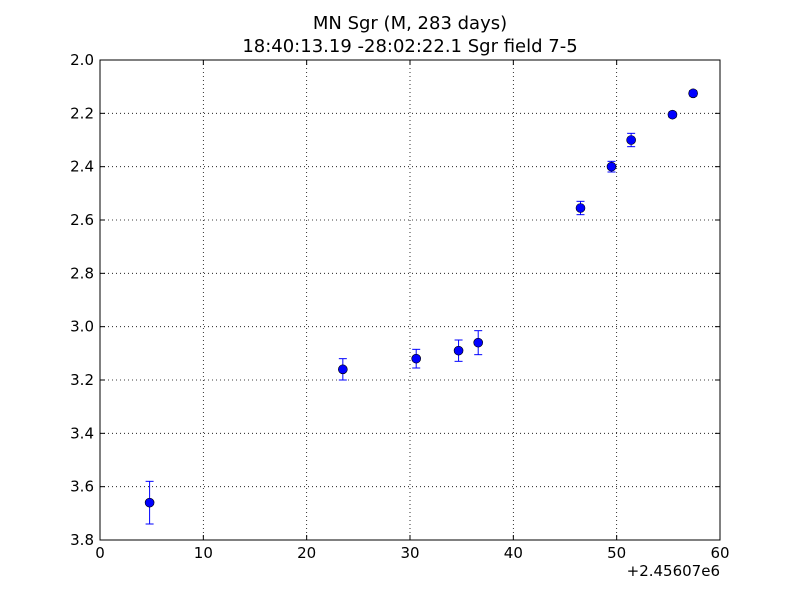 The image size is (800, 604). I want to click on x-tick-label: 40, so click(513, 553).